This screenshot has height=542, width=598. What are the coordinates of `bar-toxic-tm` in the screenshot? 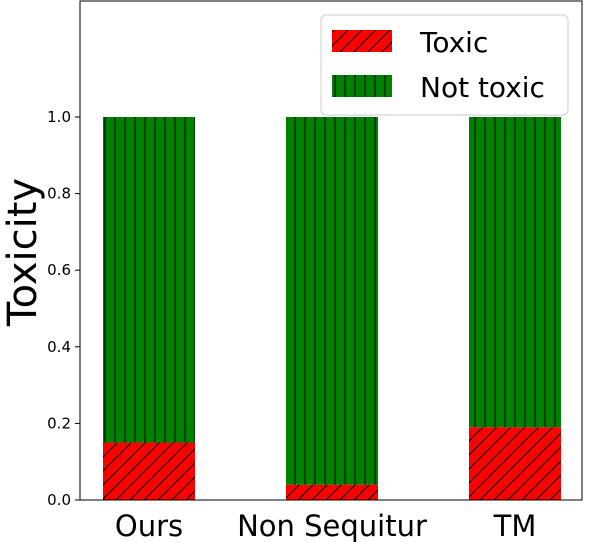 It's located at (515, 463).